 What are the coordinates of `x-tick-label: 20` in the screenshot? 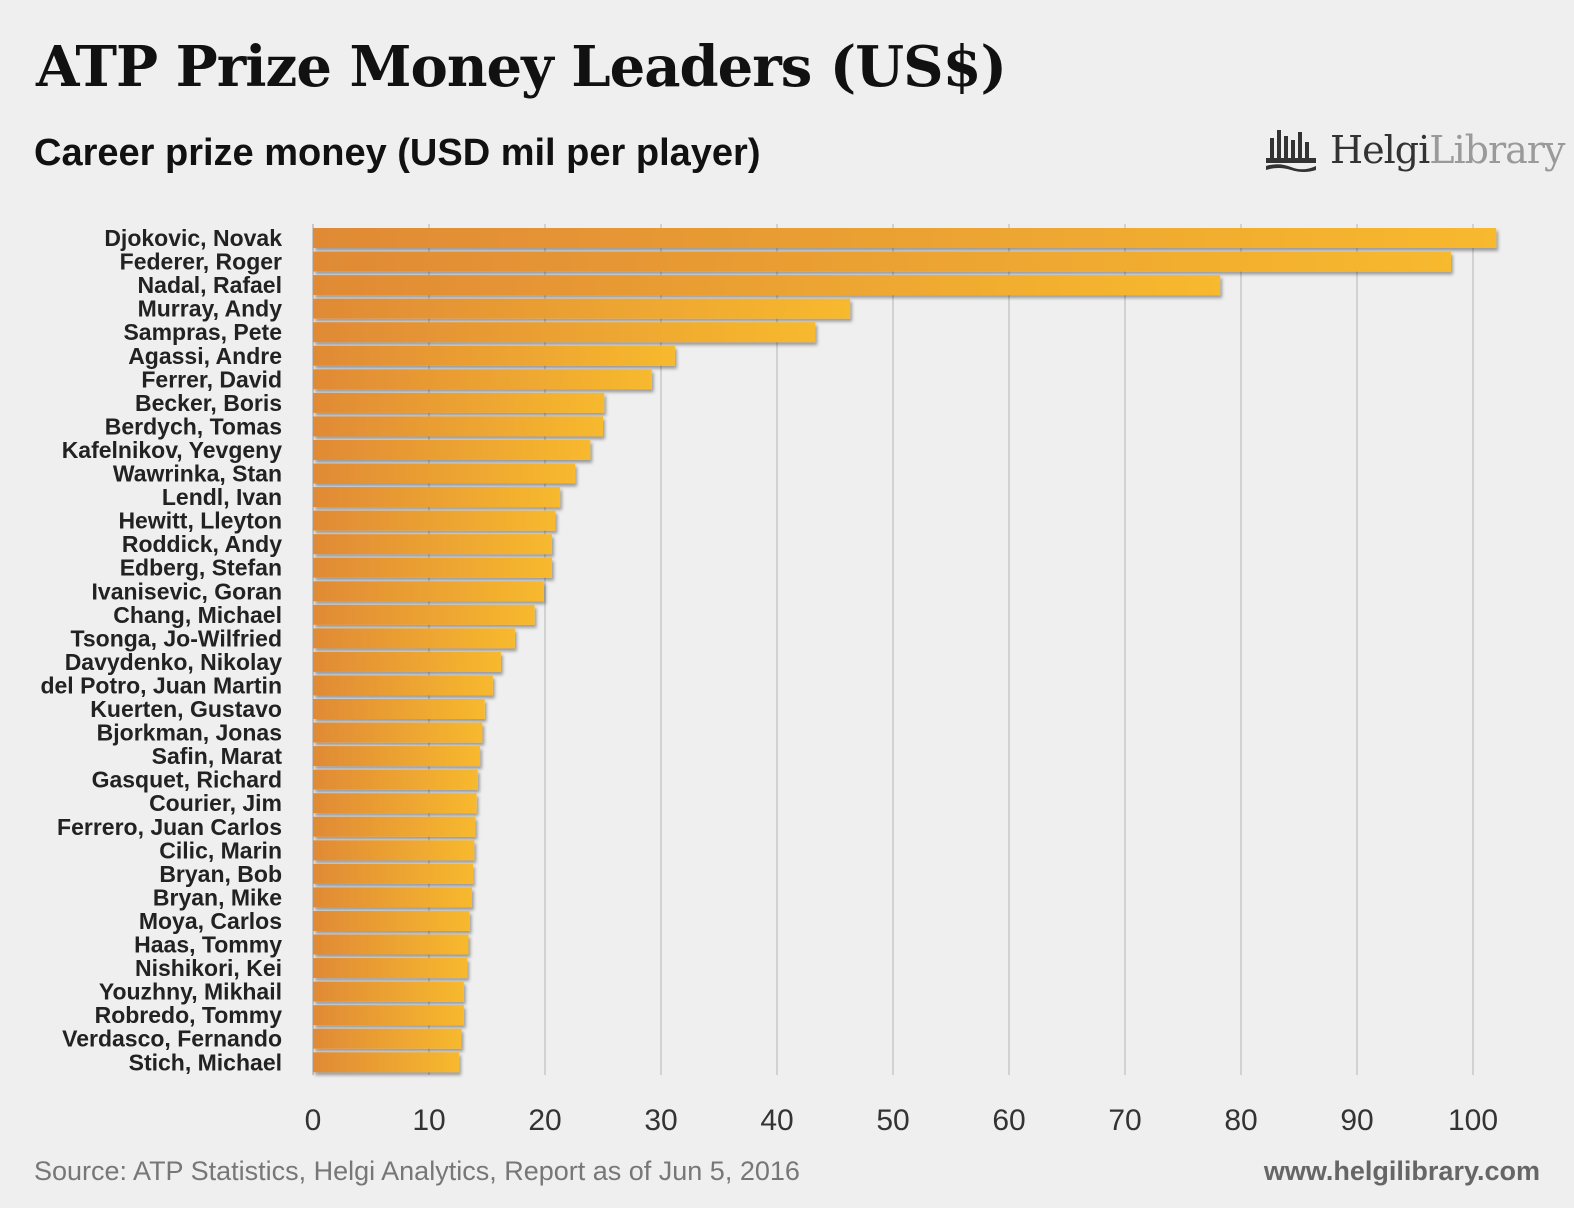 It's located at (544, 1120).